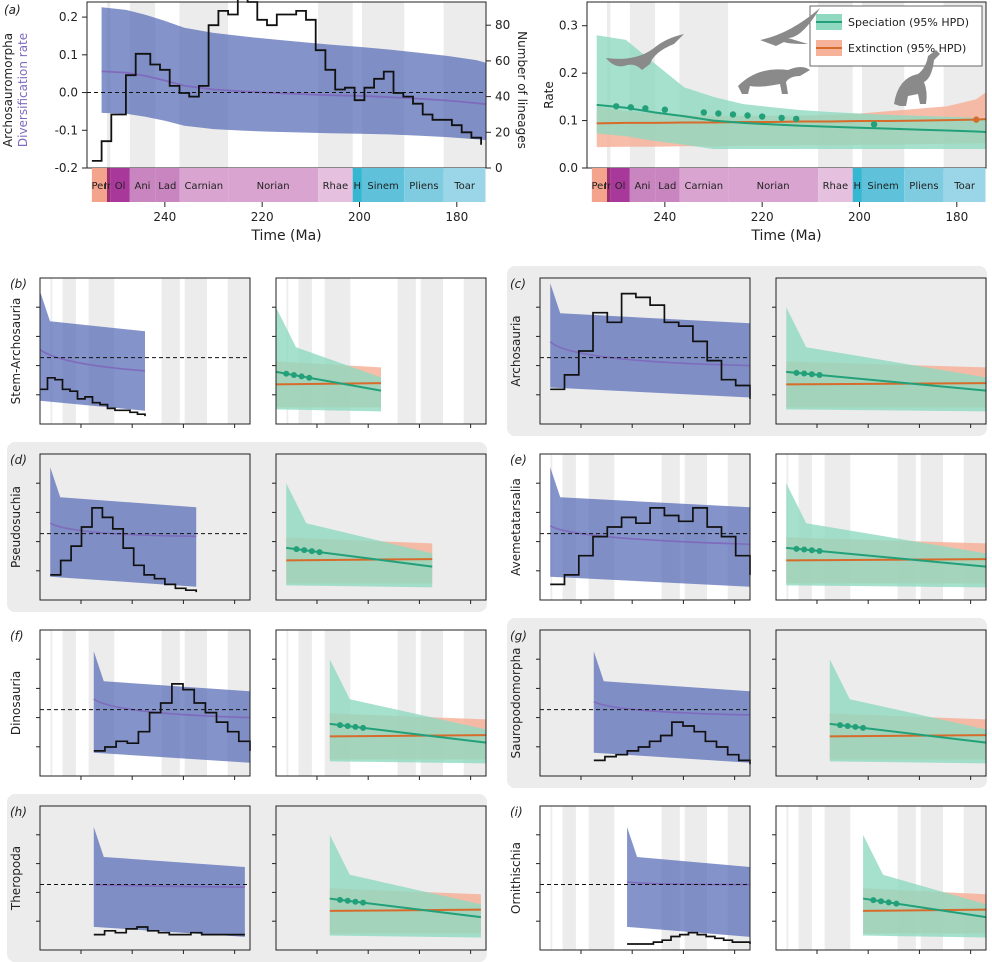 The width and height of the screenshot is (992, 962). Describe the element at coordinates (516, 350) in the screenshot. I see `clade-name: Archosauria` at that location.